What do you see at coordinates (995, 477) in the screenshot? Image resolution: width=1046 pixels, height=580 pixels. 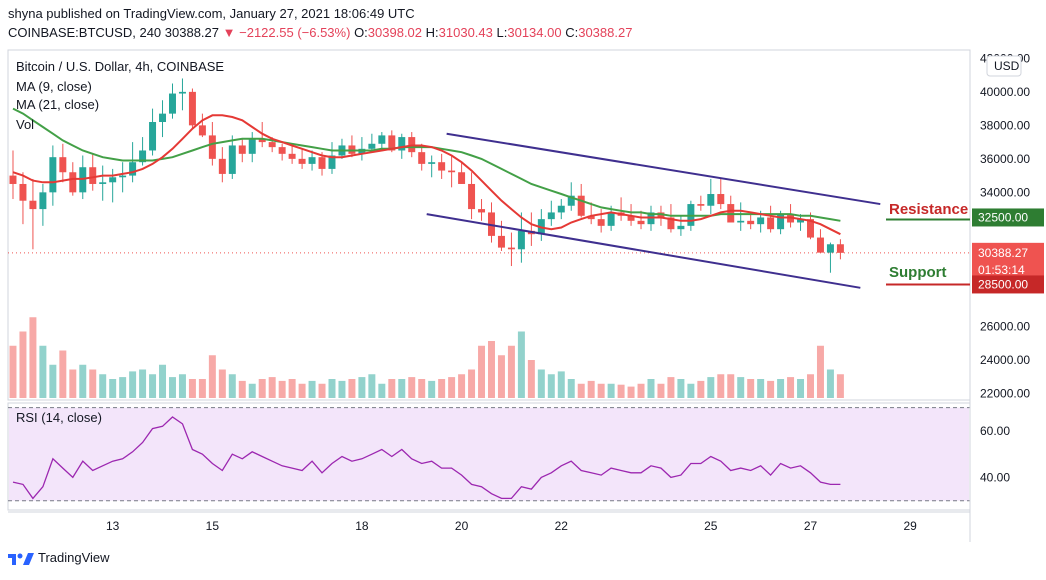 I see `rsi-tick-label: 40.00` at bounding box center [995, 477].